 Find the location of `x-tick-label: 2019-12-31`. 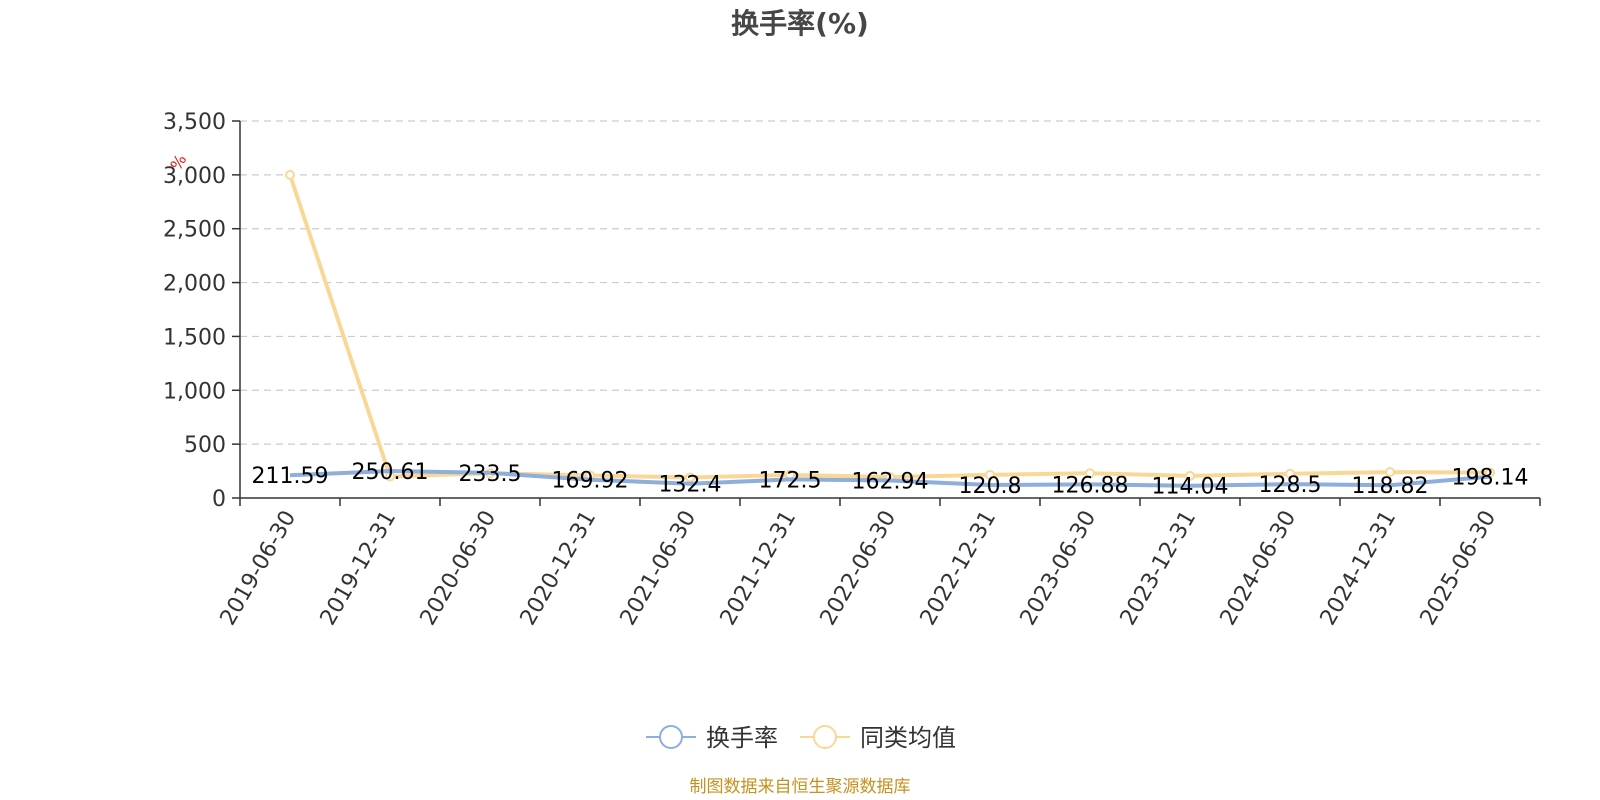

x-tick-label: 2019-12-31 is located at coordinates (359, 568).